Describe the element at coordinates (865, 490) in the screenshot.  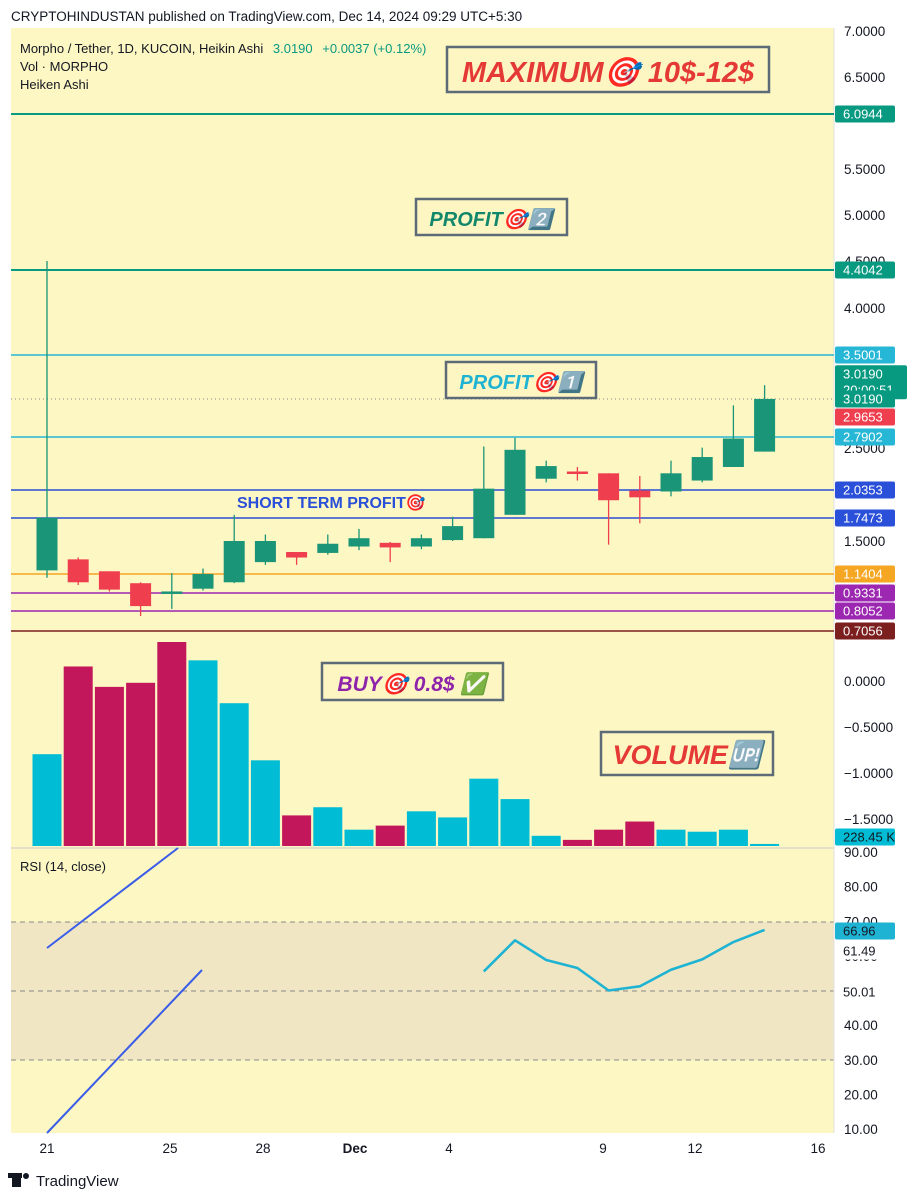
I see `level-tag-2.0353` at that location.